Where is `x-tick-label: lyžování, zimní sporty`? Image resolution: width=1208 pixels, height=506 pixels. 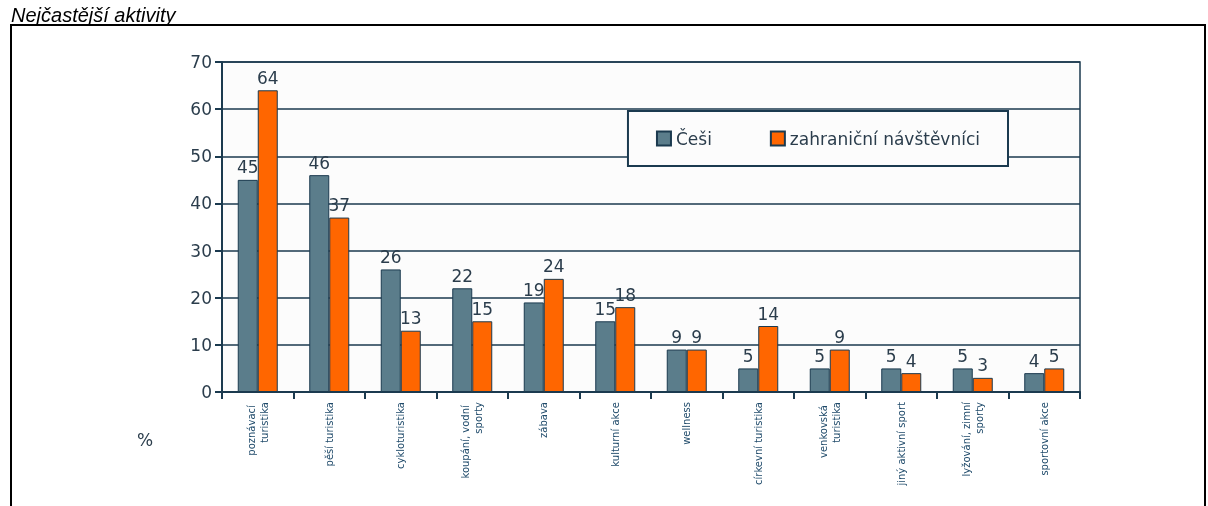
x-tick-label: lyžování, zimní sporty is located at coordinates (972, 438).